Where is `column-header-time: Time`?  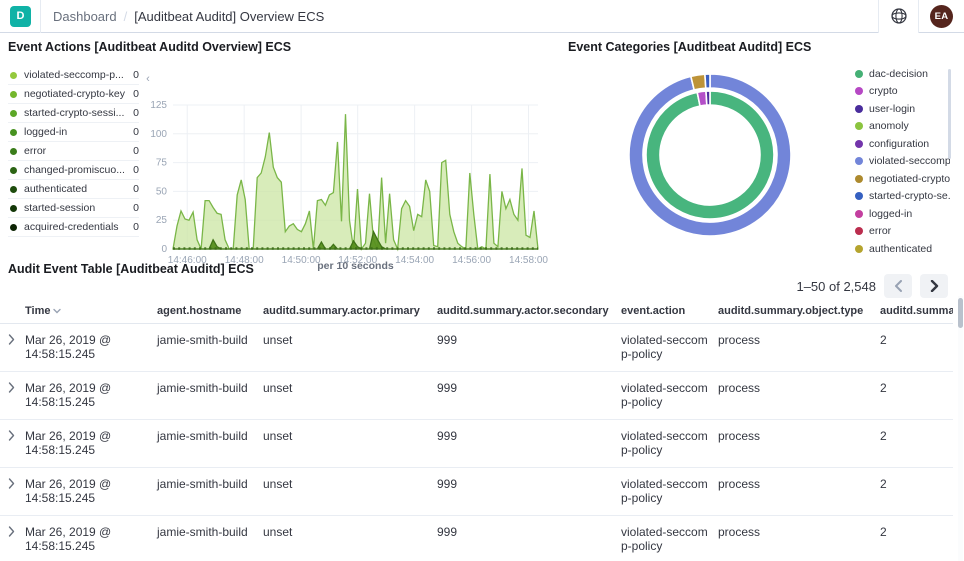
column-header-time: Time is located at coordinates (91, 311).